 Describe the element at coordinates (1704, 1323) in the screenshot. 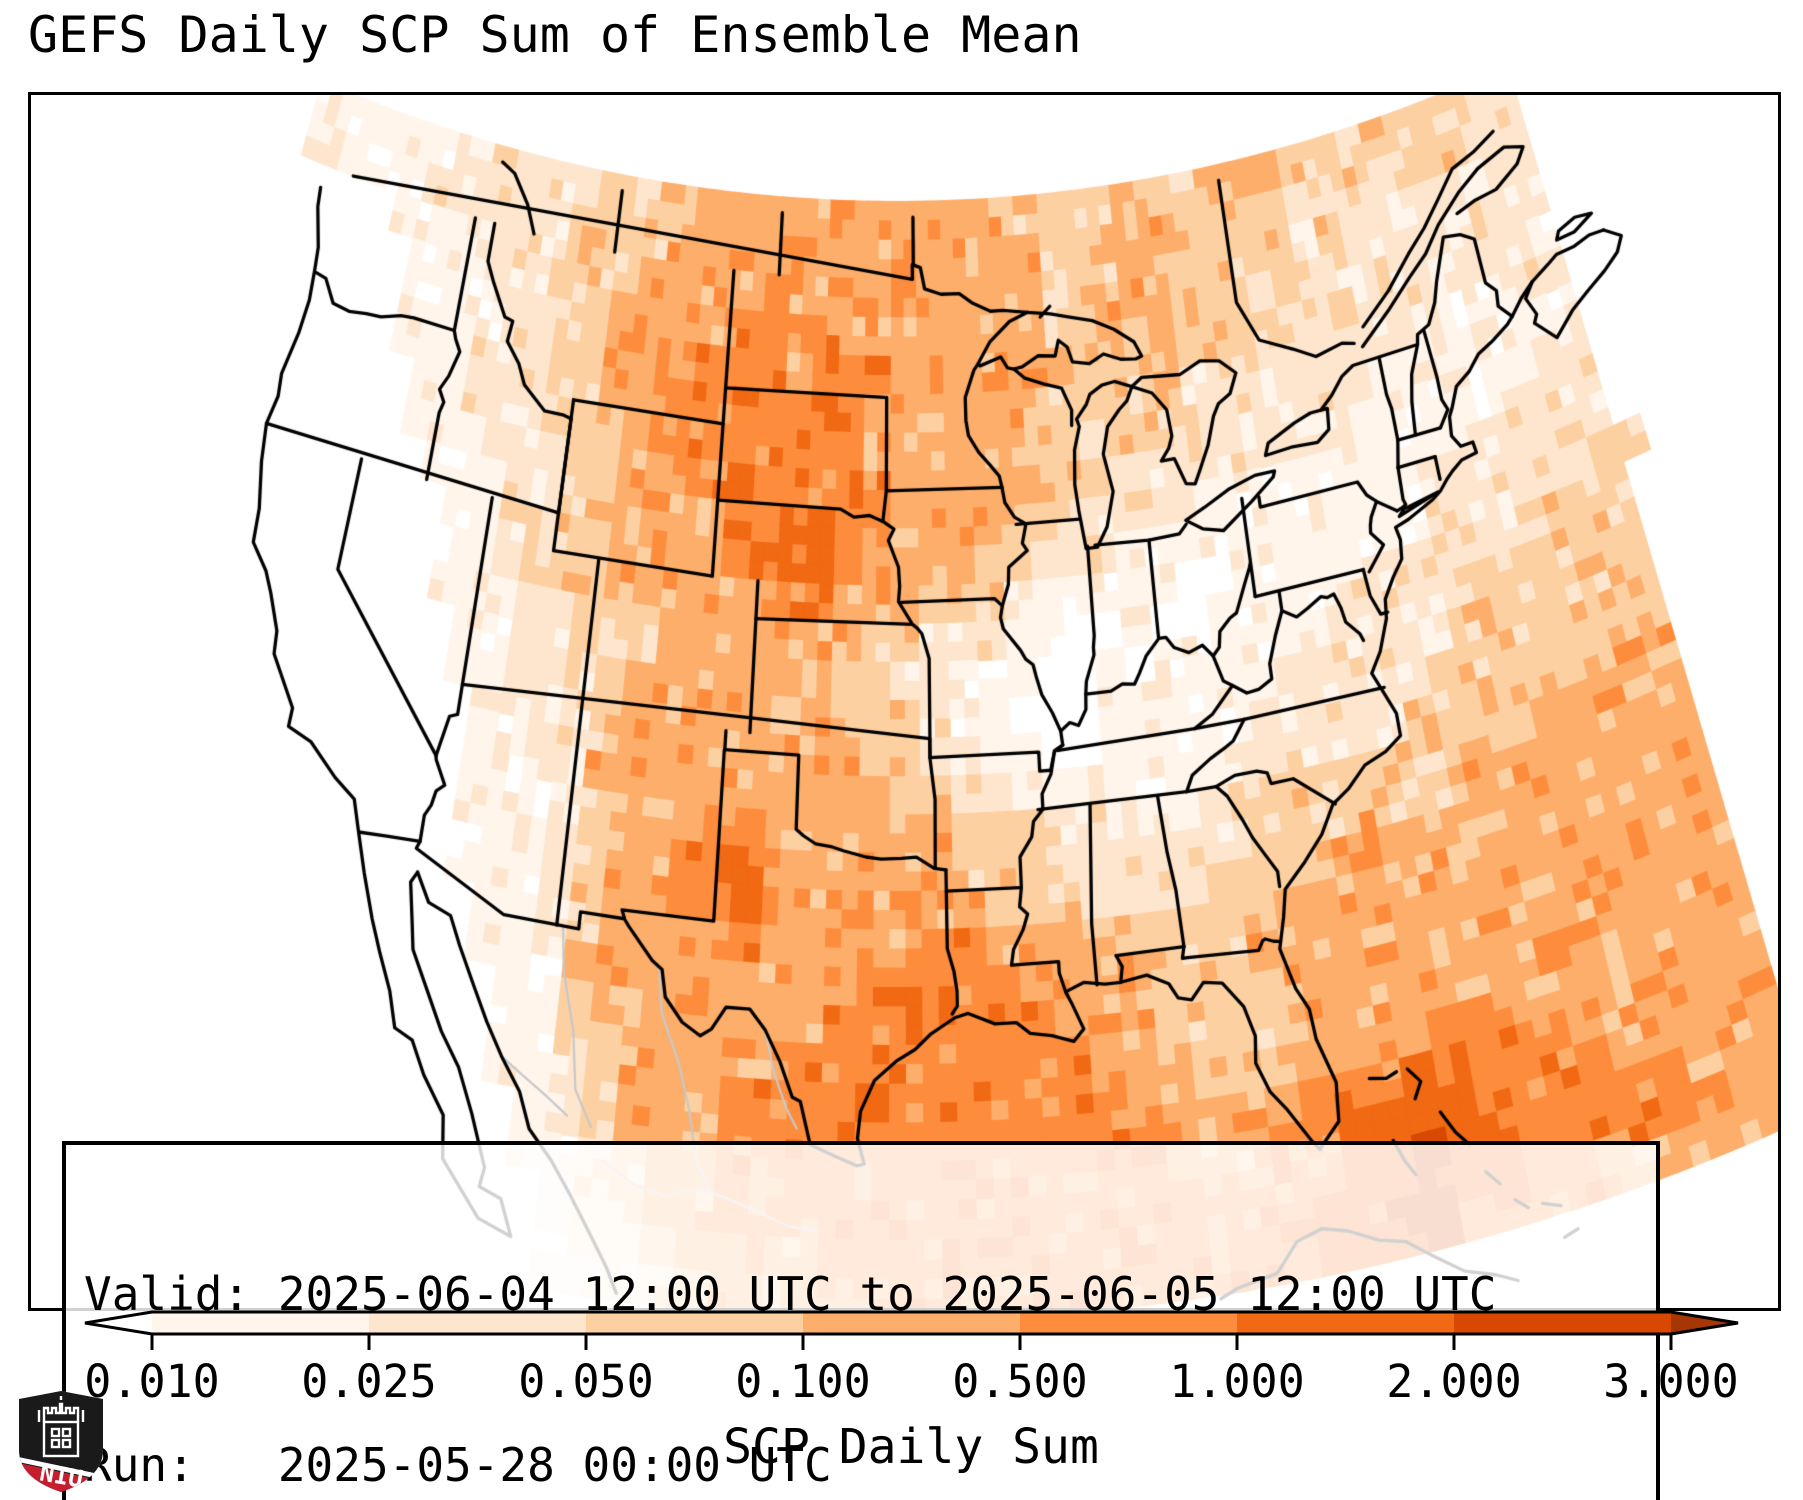

I see `colorbar-over-arrow` at that location.